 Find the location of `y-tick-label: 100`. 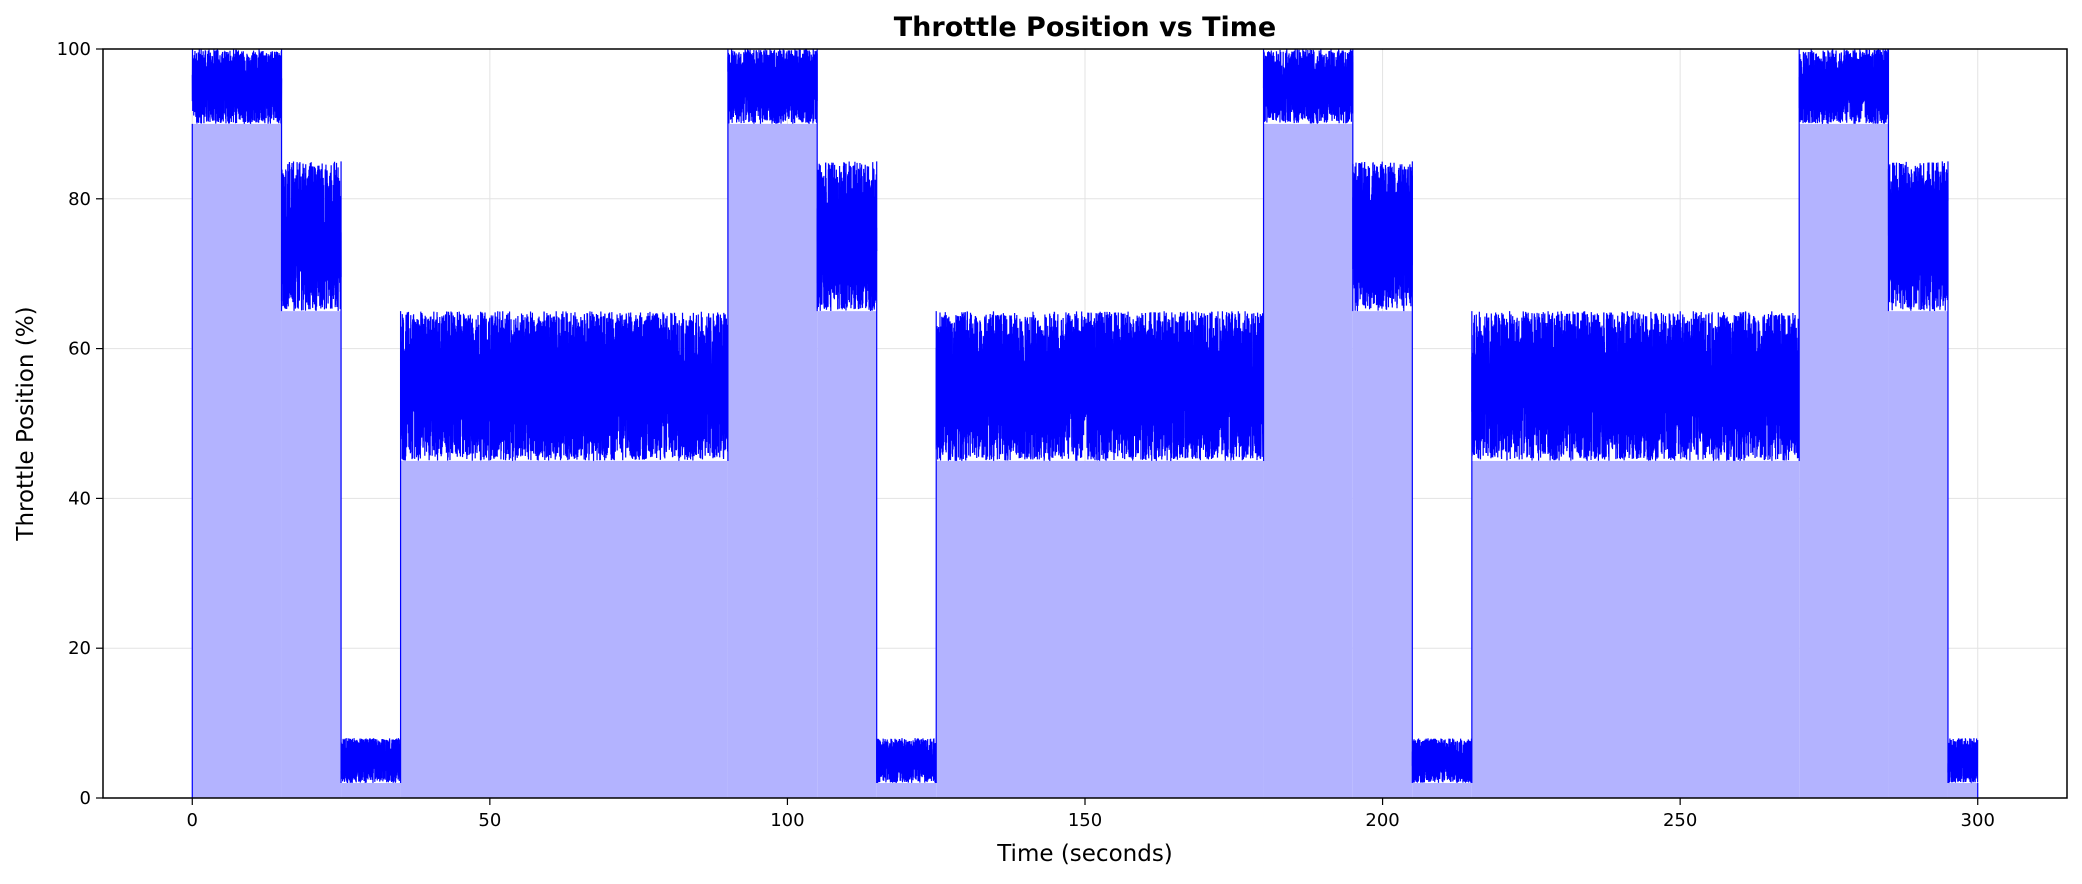

y-tick-label: 100 is located at coordinates (74, 49).